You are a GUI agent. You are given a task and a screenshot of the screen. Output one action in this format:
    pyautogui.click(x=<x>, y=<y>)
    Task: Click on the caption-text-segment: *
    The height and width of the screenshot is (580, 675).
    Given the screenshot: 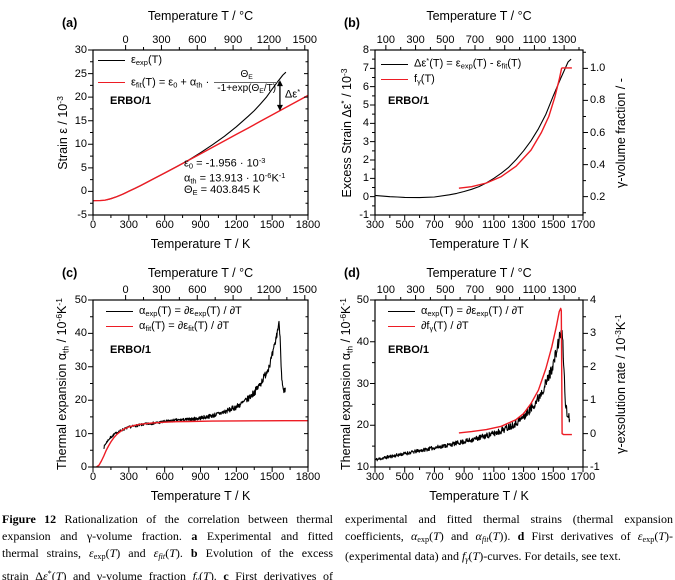 What is the action you would take?
    pyautogui.click(x=49, y=574)
    